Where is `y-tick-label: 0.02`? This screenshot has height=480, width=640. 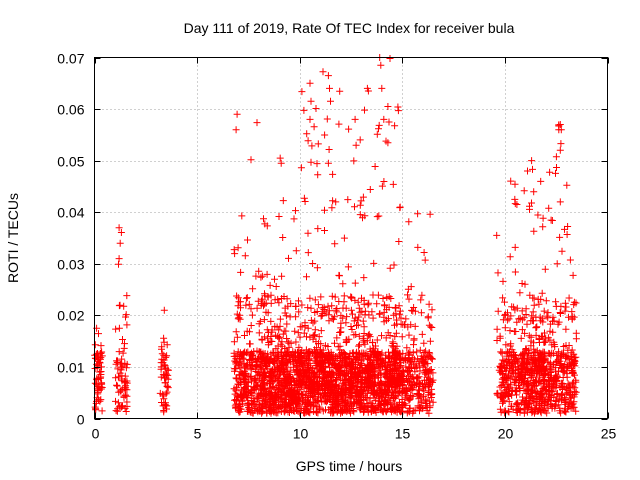
y-tick-label: 0.02 is located at coordinates (70, 316).